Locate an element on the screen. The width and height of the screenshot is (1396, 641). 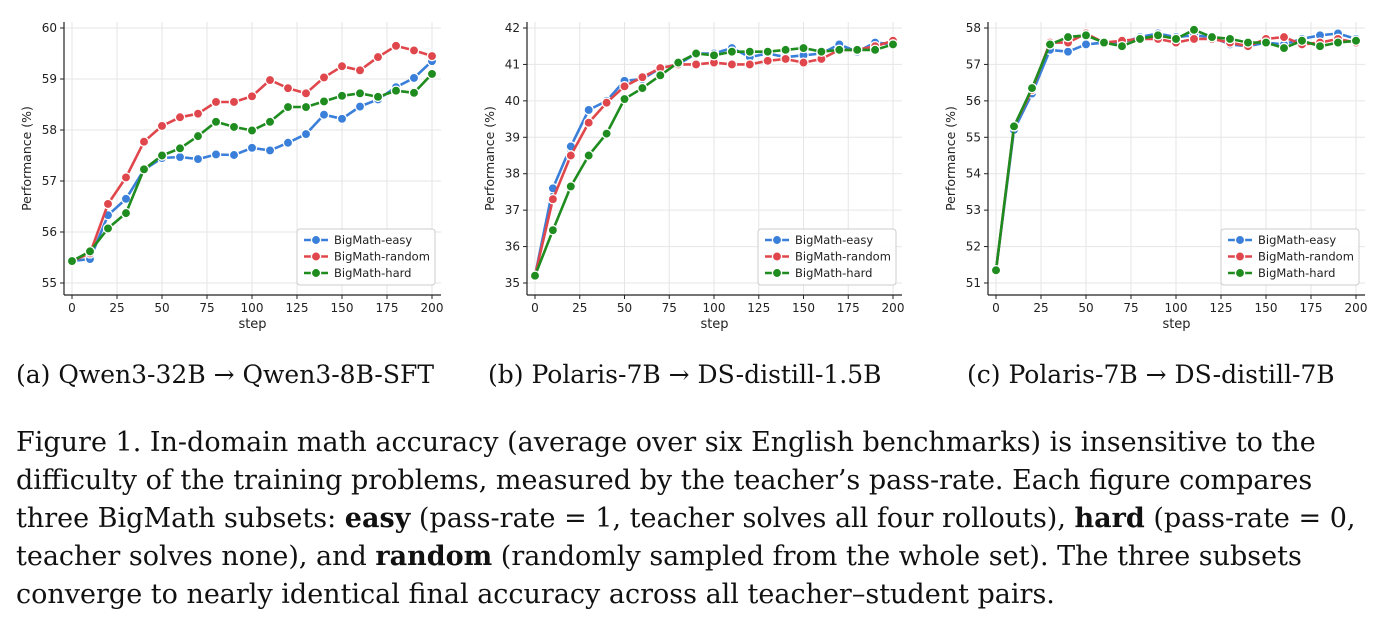
y-tick-label: 37 is located at coordinates (512, 210).